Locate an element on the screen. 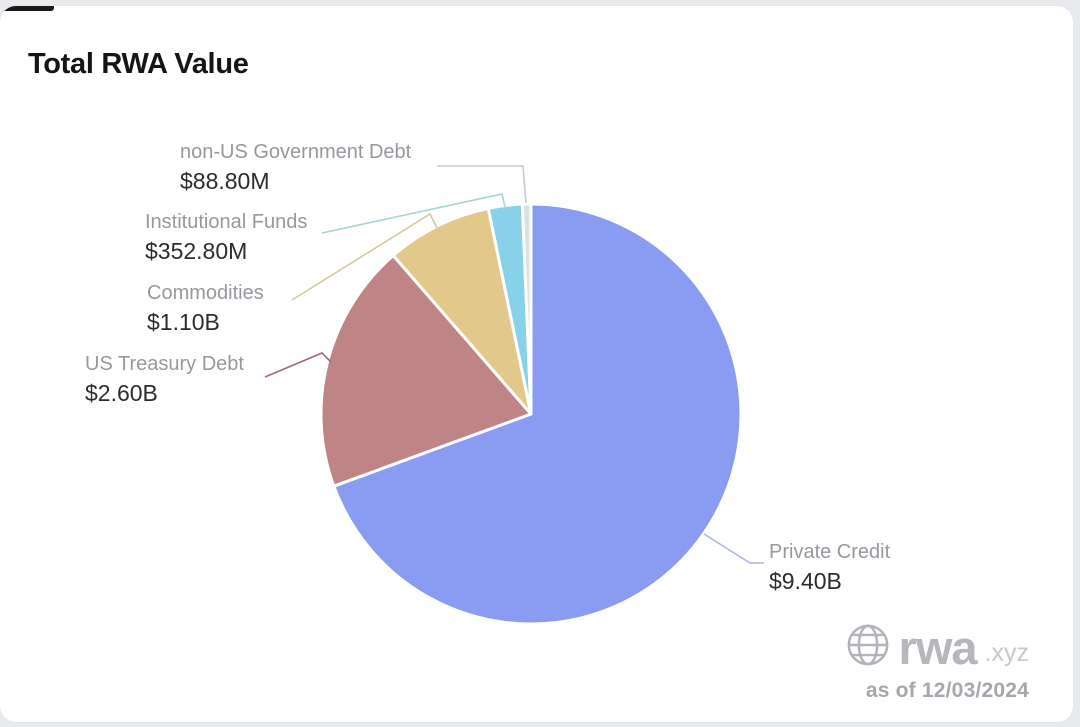 The width and height of the screenshot is (1080, 727). slice-name: non-US Government Debt is located at coordinates (296, 152).